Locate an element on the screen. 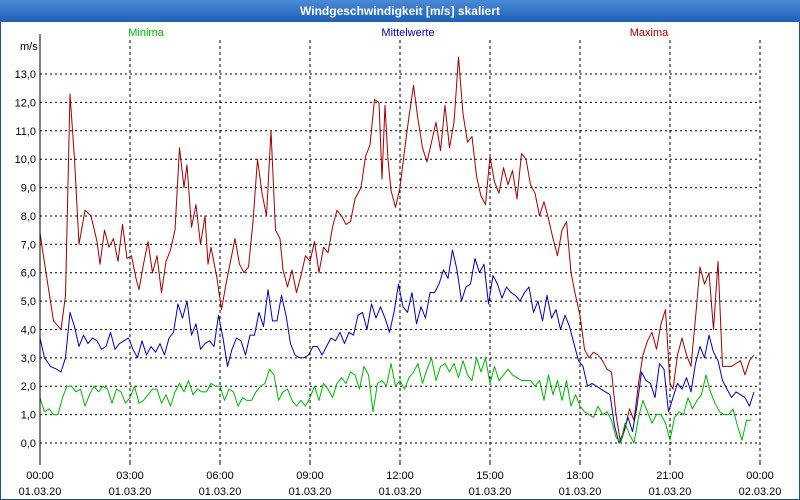  x-tick-time: 06:00 is located at coordinates (220, 476).